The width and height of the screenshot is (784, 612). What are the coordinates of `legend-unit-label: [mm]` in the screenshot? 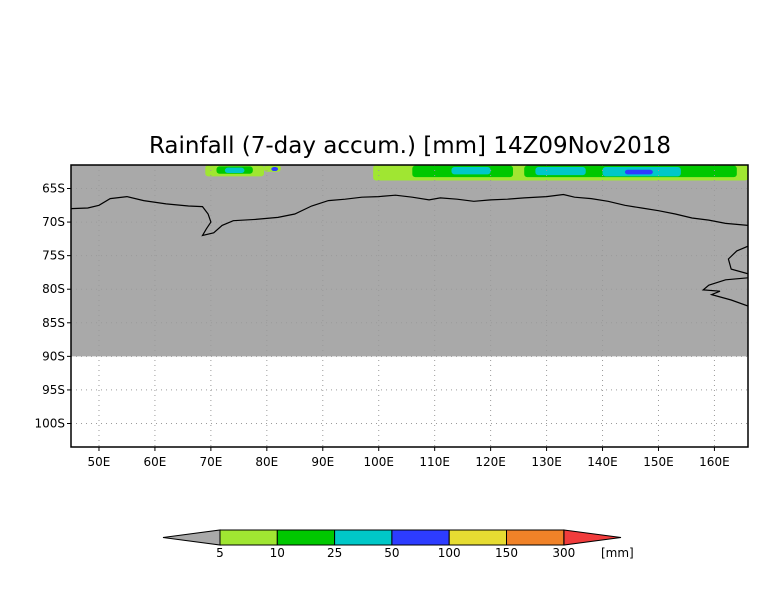 It's located at (617, 553).